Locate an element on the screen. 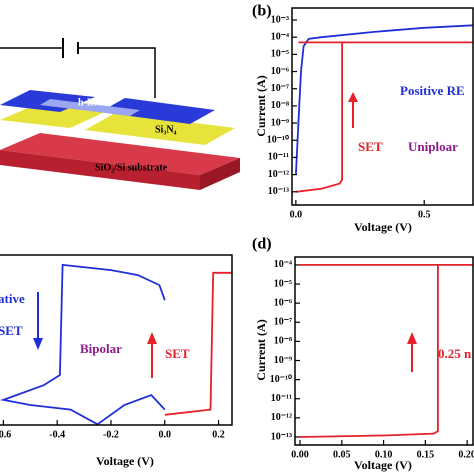 Image resolution: width=474 pixels, height=474 pixels. substrate-side is located at coordinates (220, 174).